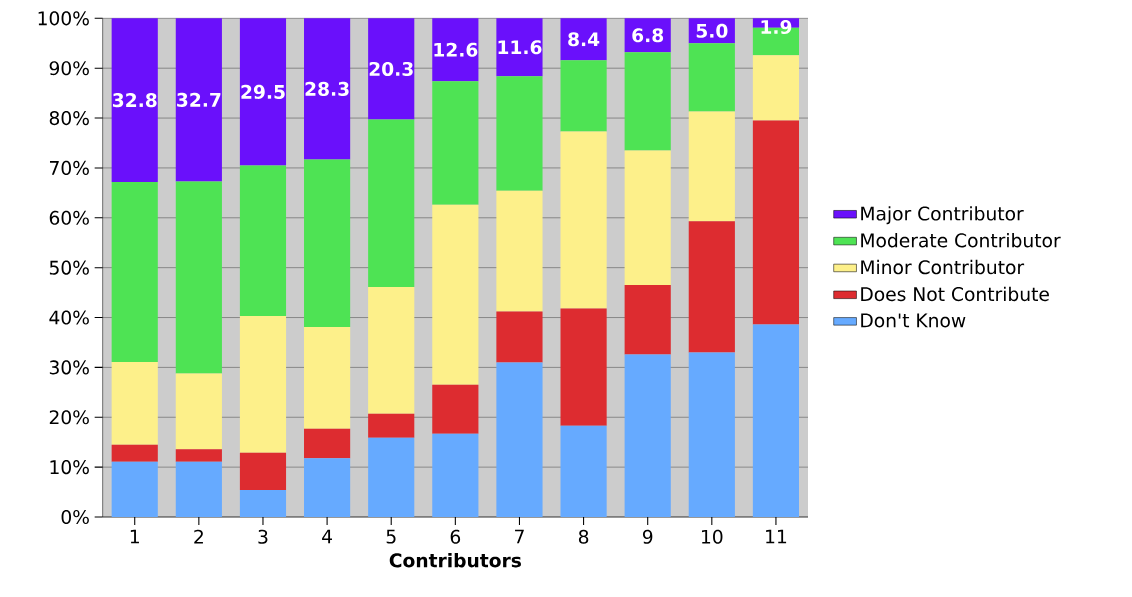 The image size is (1132, 597). Describe the element at coordinates (69, 217) in the screenshot. I see `y-tick-label: 60%` at that location.